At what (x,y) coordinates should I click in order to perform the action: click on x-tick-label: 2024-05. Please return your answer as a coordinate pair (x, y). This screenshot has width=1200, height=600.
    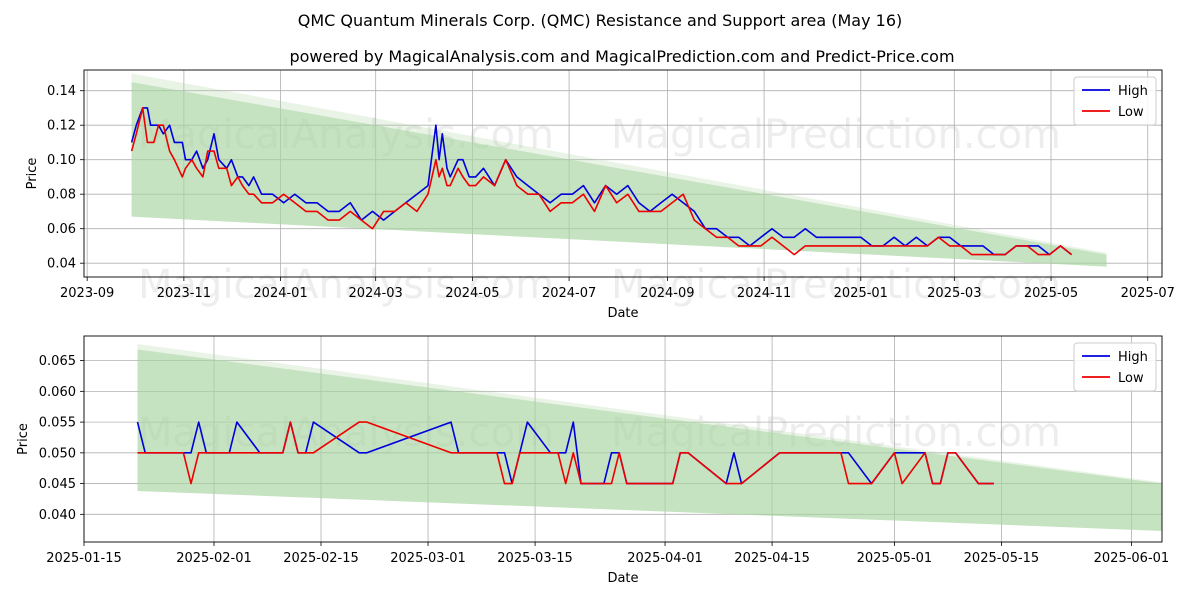
    Looking at the image, I should click on (472, 293).